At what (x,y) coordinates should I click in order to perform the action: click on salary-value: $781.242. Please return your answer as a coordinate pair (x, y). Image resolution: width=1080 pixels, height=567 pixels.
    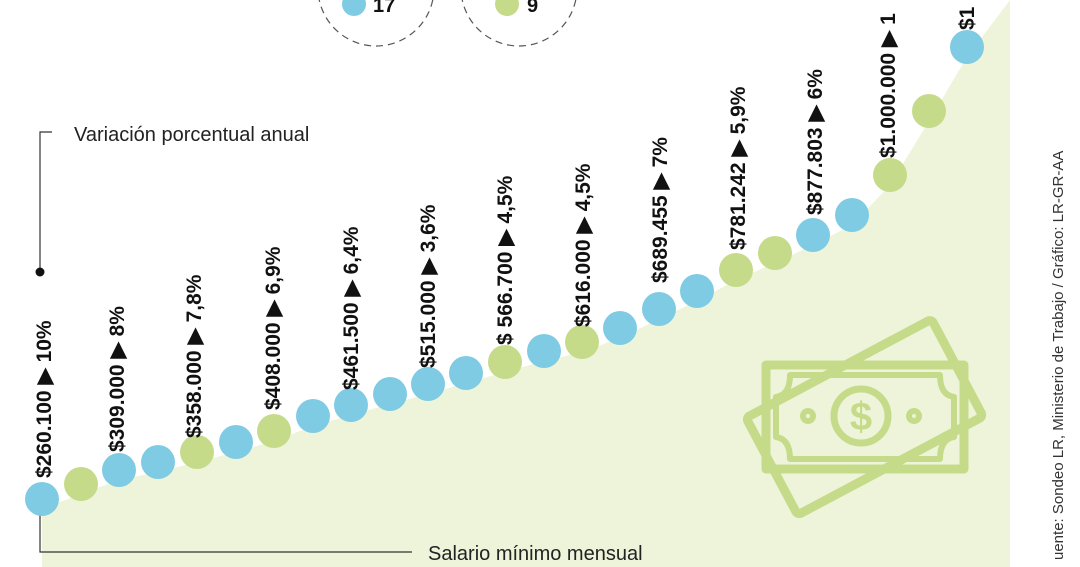
    Looking at the image, I should click on (738, 206).